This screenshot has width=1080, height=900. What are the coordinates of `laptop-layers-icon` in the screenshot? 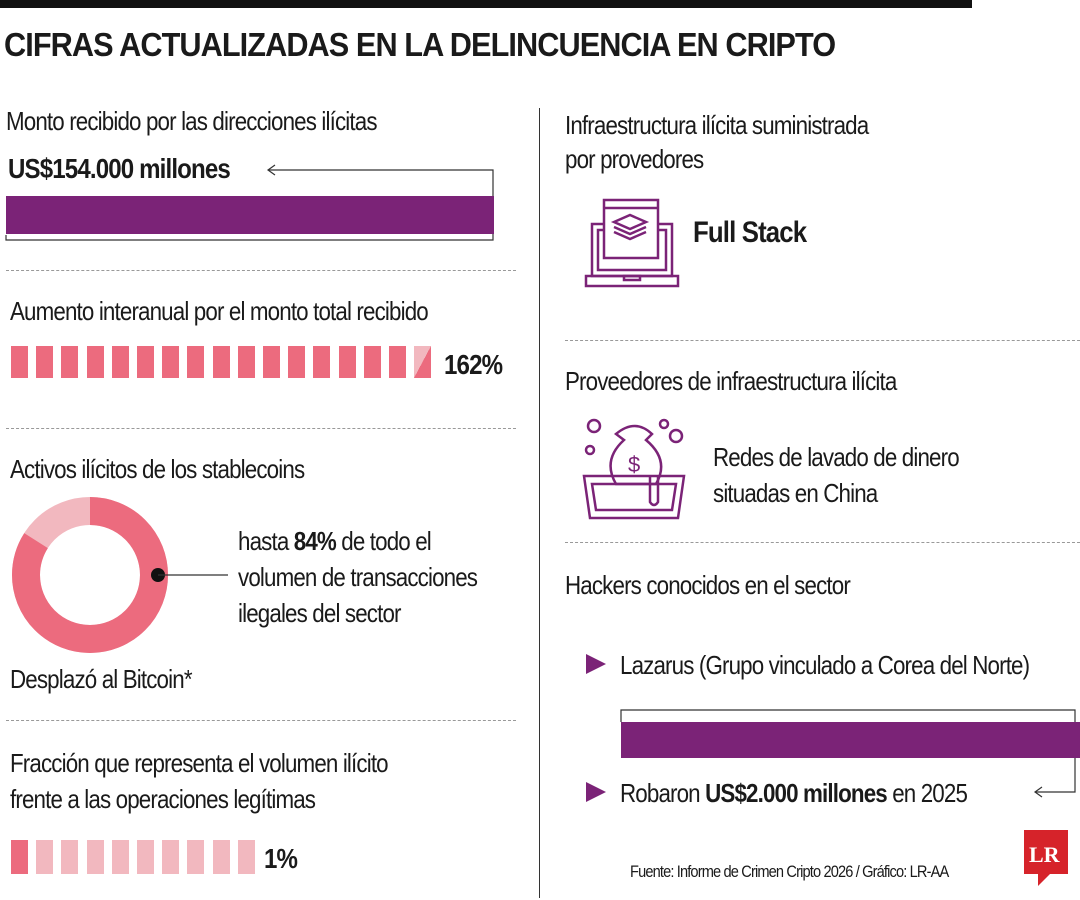 It's located at (632, 243).